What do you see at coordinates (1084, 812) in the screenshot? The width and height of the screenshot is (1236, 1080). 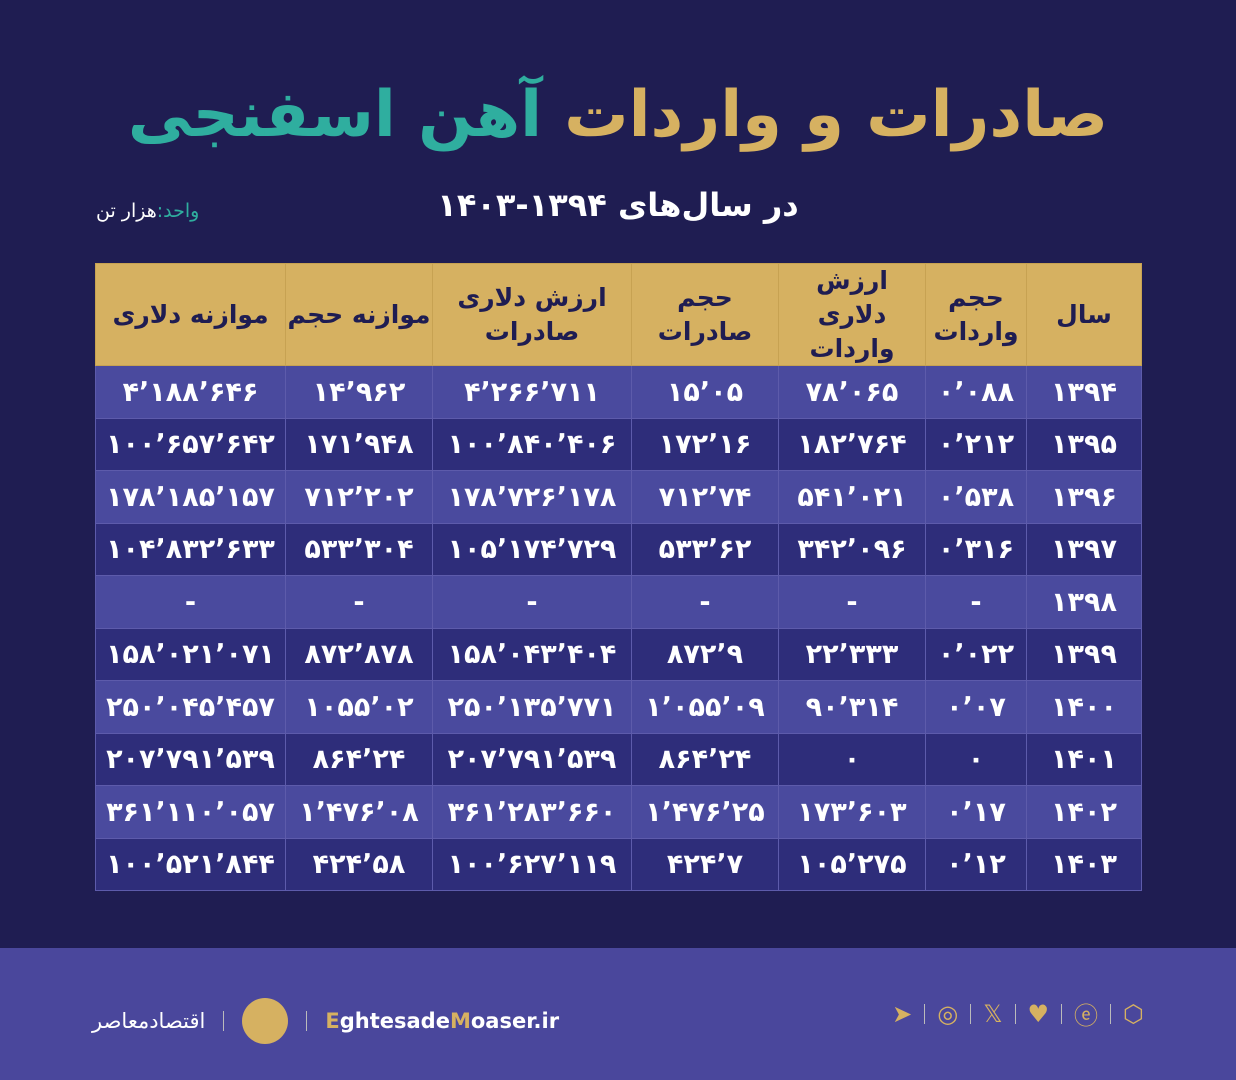 I see `table-cell: ۱۴۰۲` at bounding box center [1084, 812].